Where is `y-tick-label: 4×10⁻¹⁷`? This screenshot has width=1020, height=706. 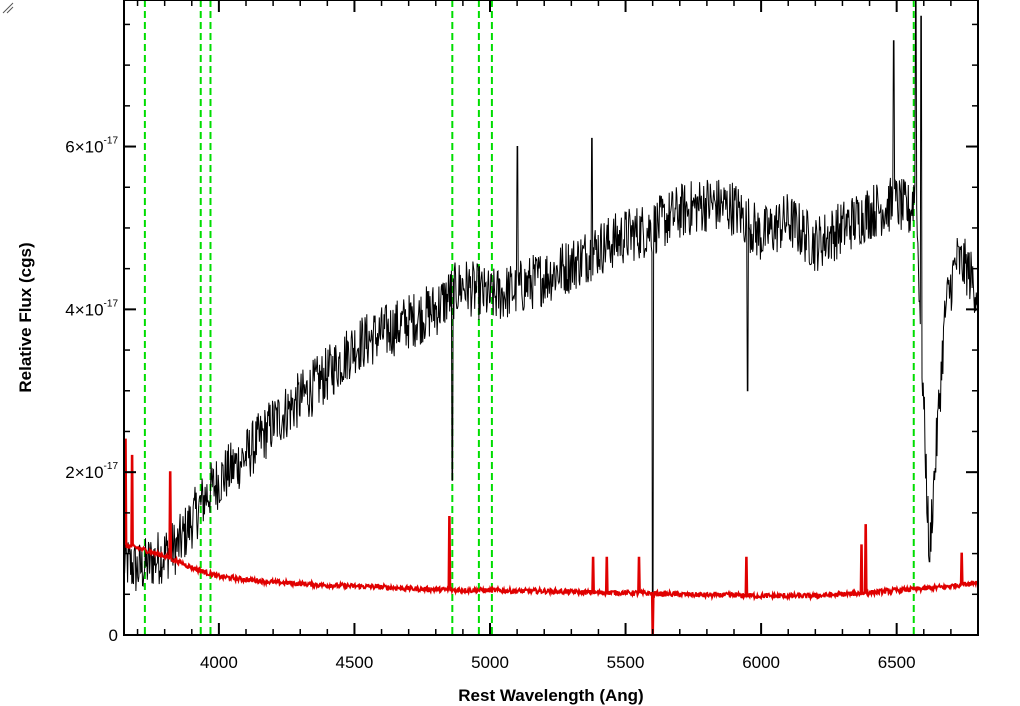 y-tick-label: 4×10⁻¹⁷ is located at coordinates (91, 308).